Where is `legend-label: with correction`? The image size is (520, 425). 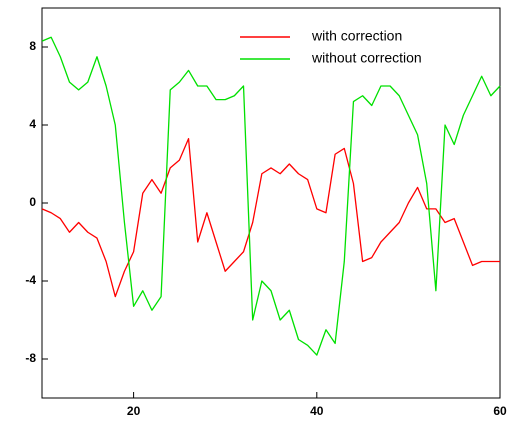 legend-label: with correction is located at coordinates (356, 36).